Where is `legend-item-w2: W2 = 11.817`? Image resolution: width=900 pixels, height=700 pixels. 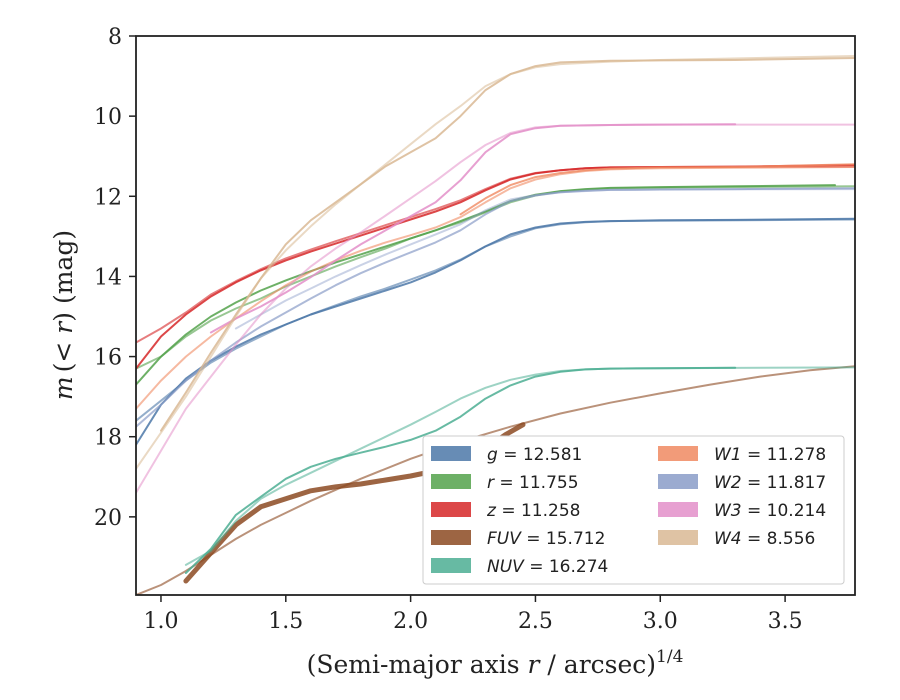 legend-item-w2: W2 = 11.817 is located at coordinates (742, 483).